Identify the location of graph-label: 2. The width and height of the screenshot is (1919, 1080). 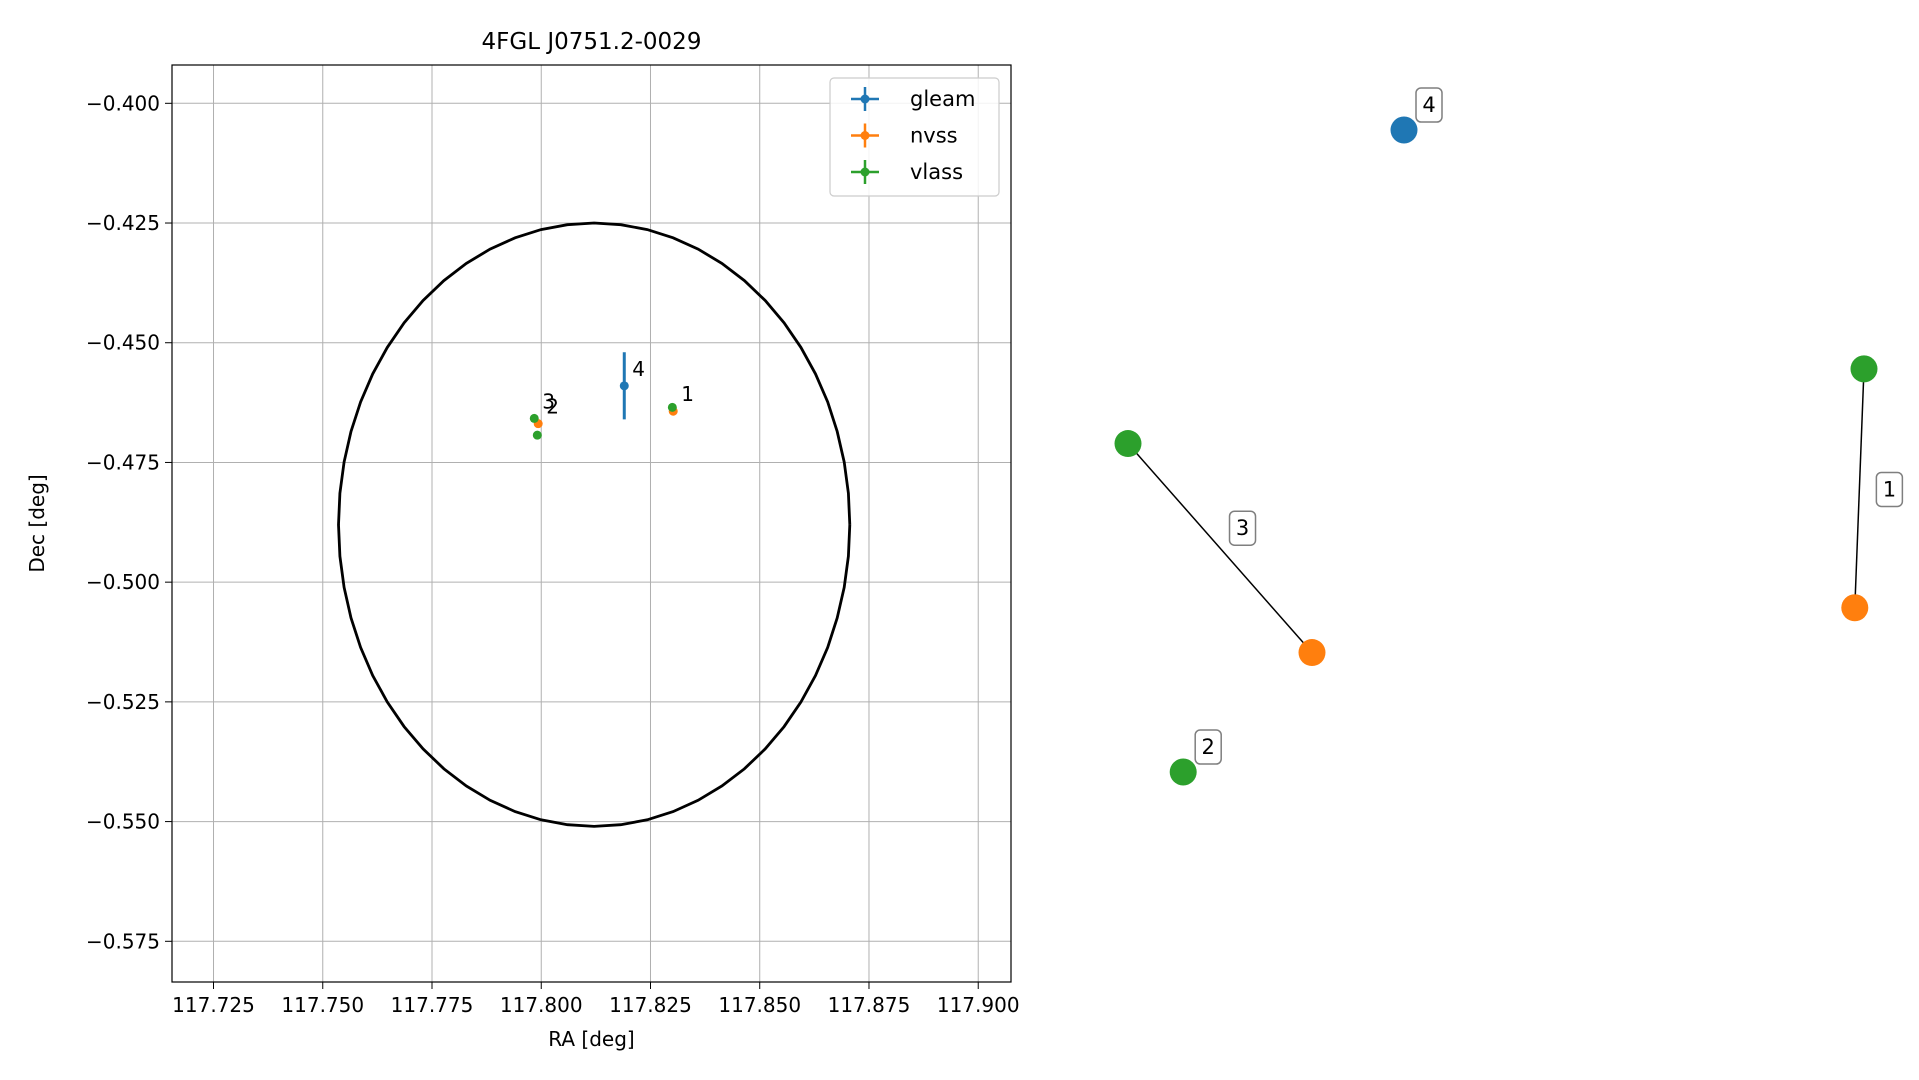
(1208, 747).